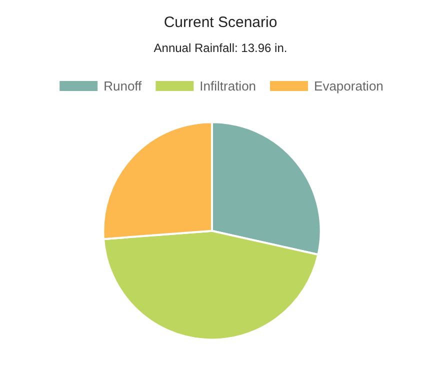 The height and width of the screenshot is (367, 441). Describe the element at coordinates (221, 48) in the screenshot. I see `chart-subtitle: Annual Rainfall: 13.96 in.` at that location.